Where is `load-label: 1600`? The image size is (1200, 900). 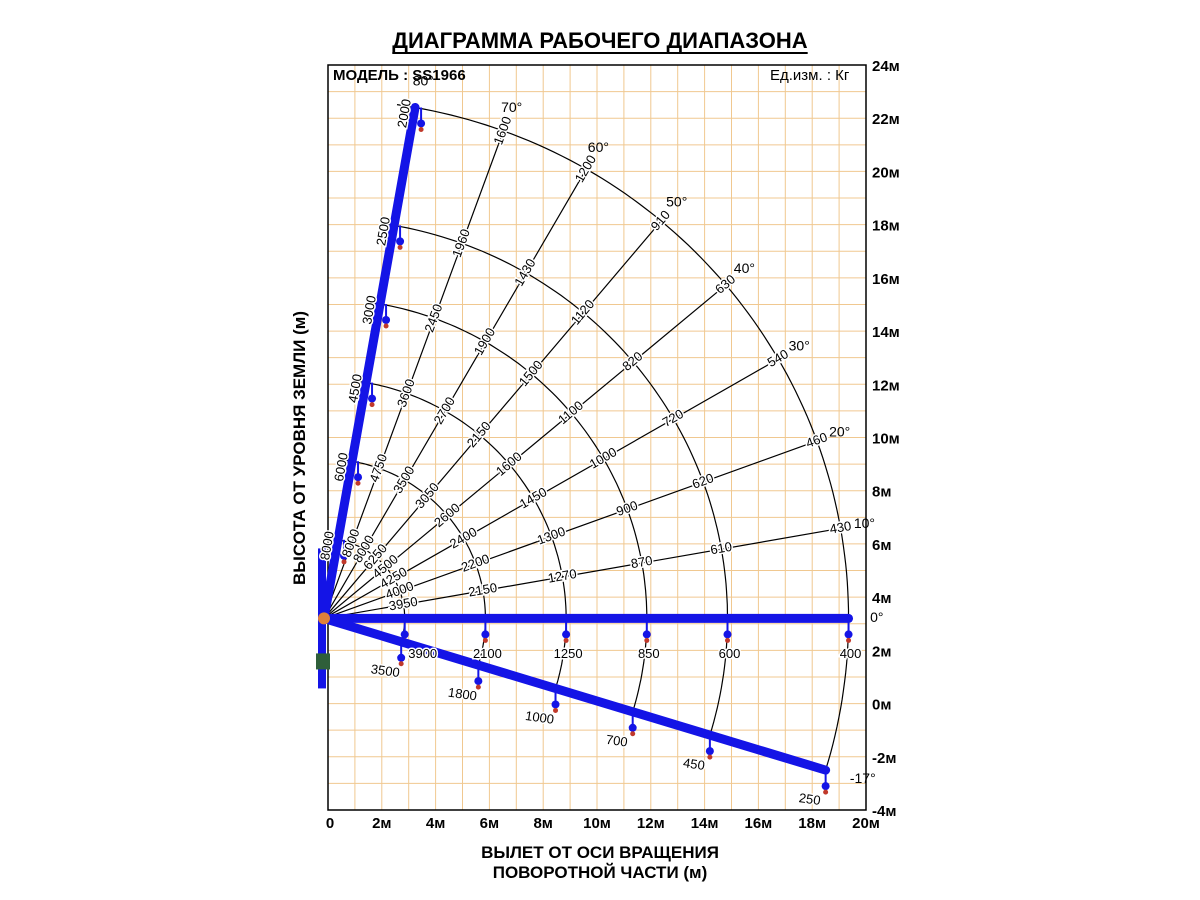
load-label: 1600 is located at coordinates (502, 130).